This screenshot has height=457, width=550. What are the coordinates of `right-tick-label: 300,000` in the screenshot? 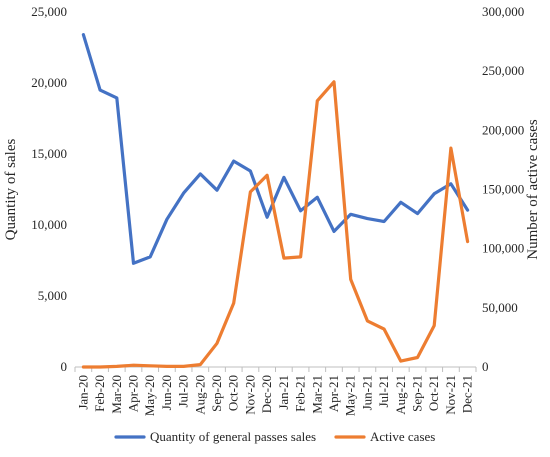 It's located at (503, 11).